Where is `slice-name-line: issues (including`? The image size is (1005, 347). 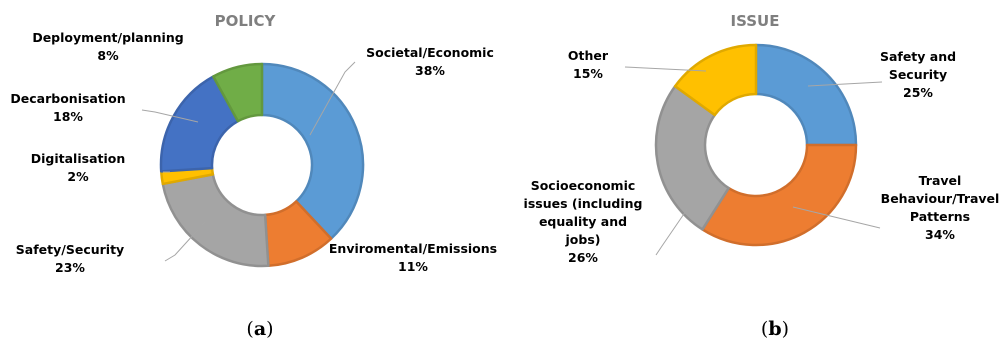
slice-name-line: issues (including is located at coordinates (583, 203).